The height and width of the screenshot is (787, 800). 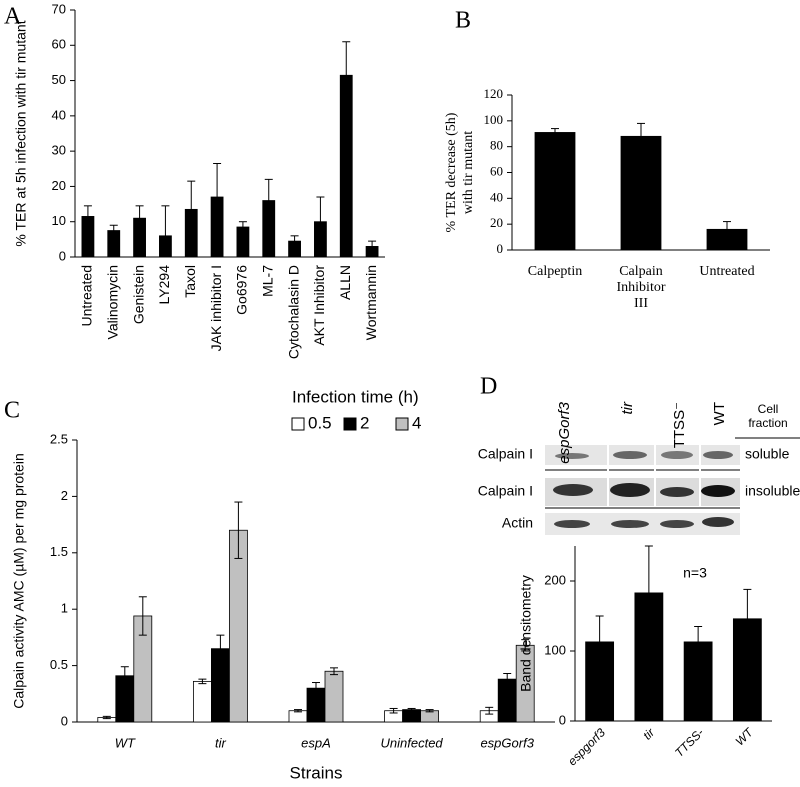 I want to click on x-tick-label: Calpeptin, so click(x=555, y=271).